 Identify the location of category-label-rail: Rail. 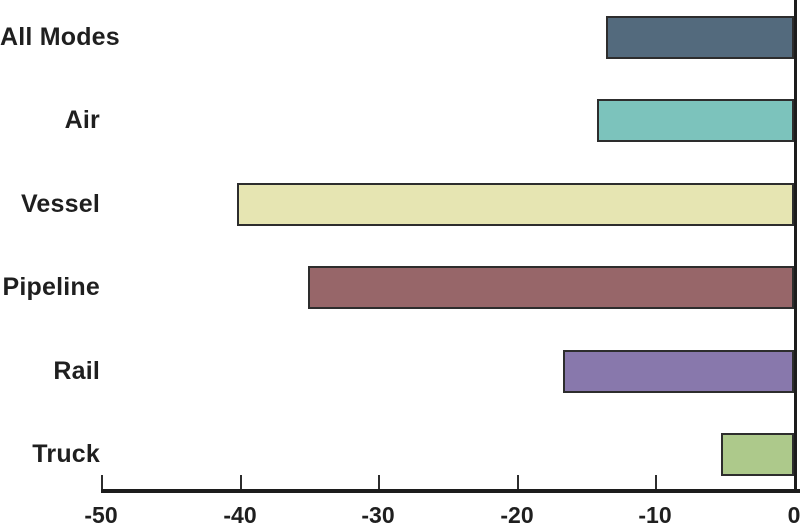
(76, 371).